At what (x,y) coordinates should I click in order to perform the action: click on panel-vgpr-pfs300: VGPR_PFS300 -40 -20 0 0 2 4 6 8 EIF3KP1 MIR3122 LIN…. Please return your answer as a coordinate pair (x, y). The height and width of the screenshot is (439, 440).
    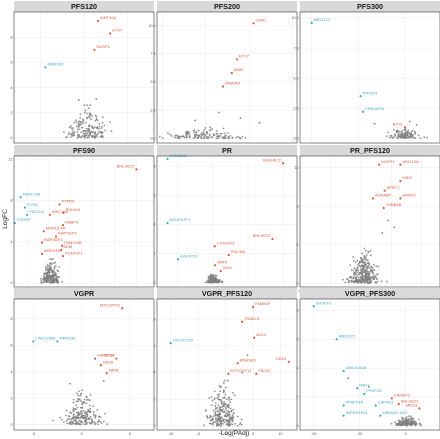
    Looking at the image, I should click on (368, 362).